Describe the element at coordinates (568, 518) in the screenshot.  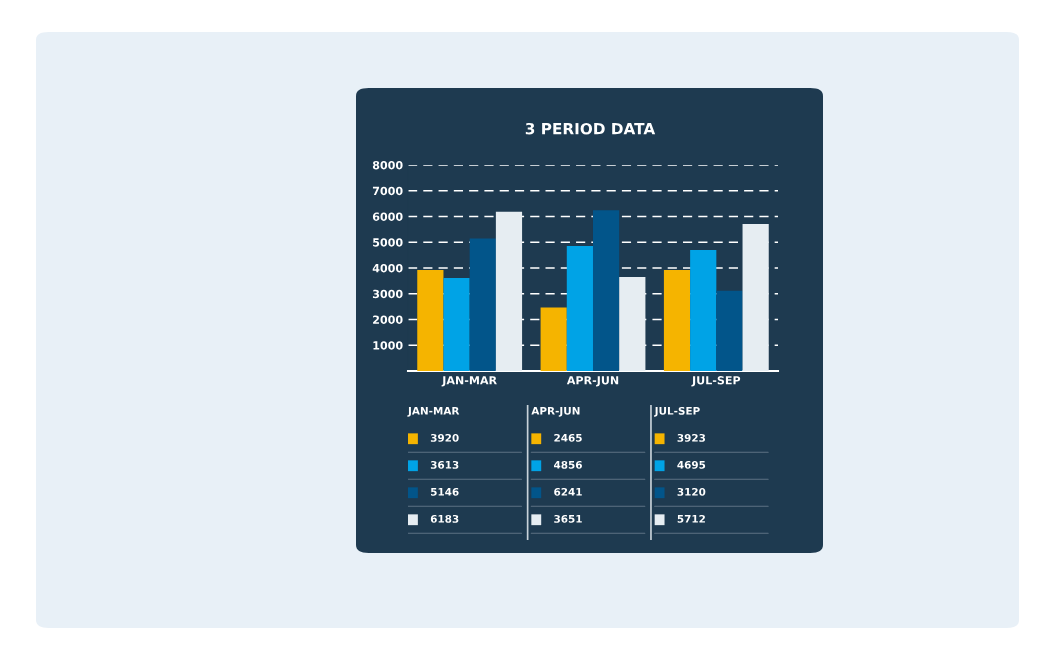
I see `data-label: 3651` at that location.